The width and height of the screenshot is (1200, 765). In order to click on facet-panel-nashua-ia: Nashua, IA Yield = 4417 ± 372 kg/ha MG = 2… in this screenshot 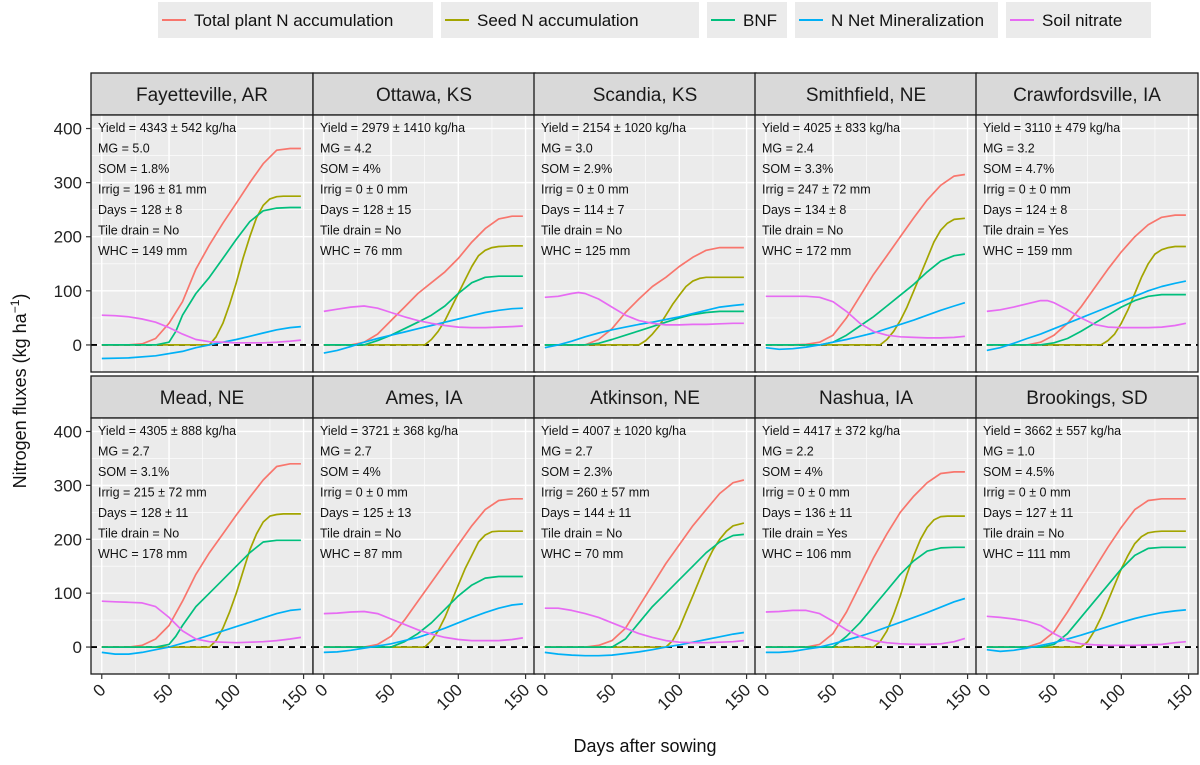, I will do `click(865, 544)`.